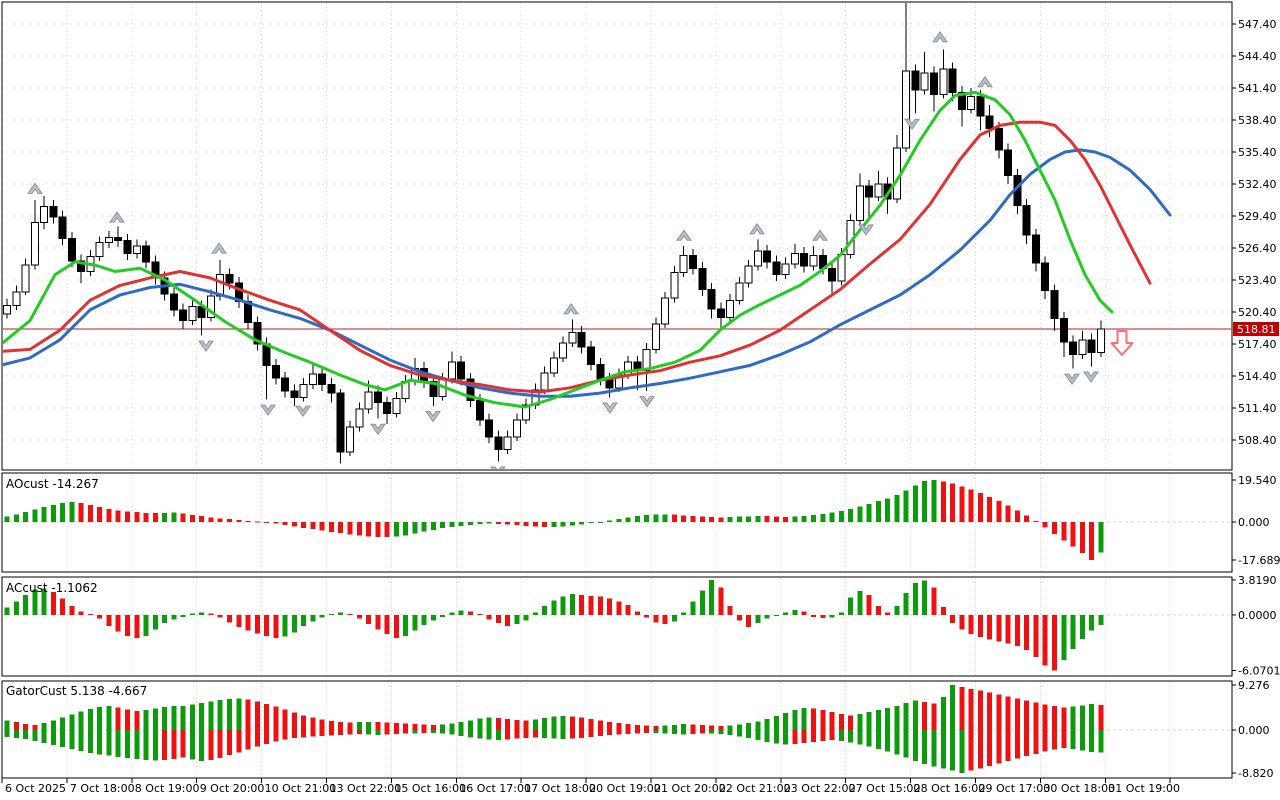  Describe the element at coordinates (52, 484) in the screenshot. I see `ao-indicator-label-text: AOcust -14.267` at that location.